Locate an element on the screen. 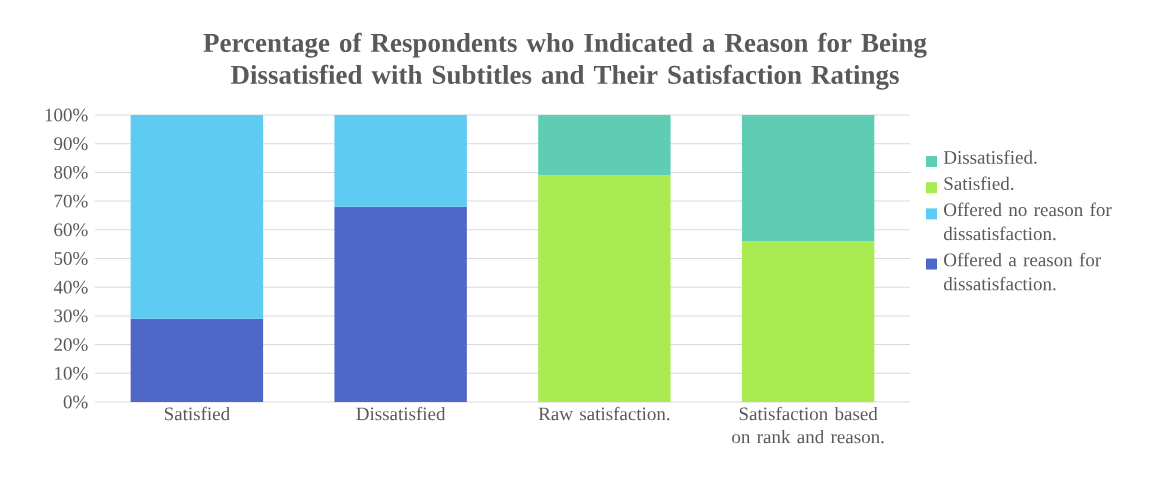 This screenshot has width=1151, height=480. x-tick-label: Dissatisfied is located at coordinates (401, 413).